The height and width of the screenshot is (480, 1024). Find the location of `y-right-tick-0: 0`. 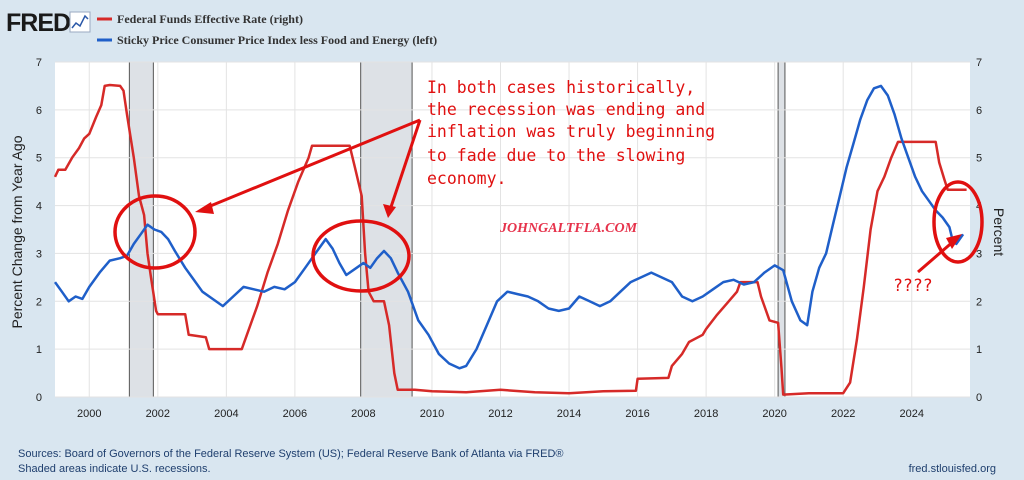

y-right-tick-0: 0 is located at coordinates (979, 398).